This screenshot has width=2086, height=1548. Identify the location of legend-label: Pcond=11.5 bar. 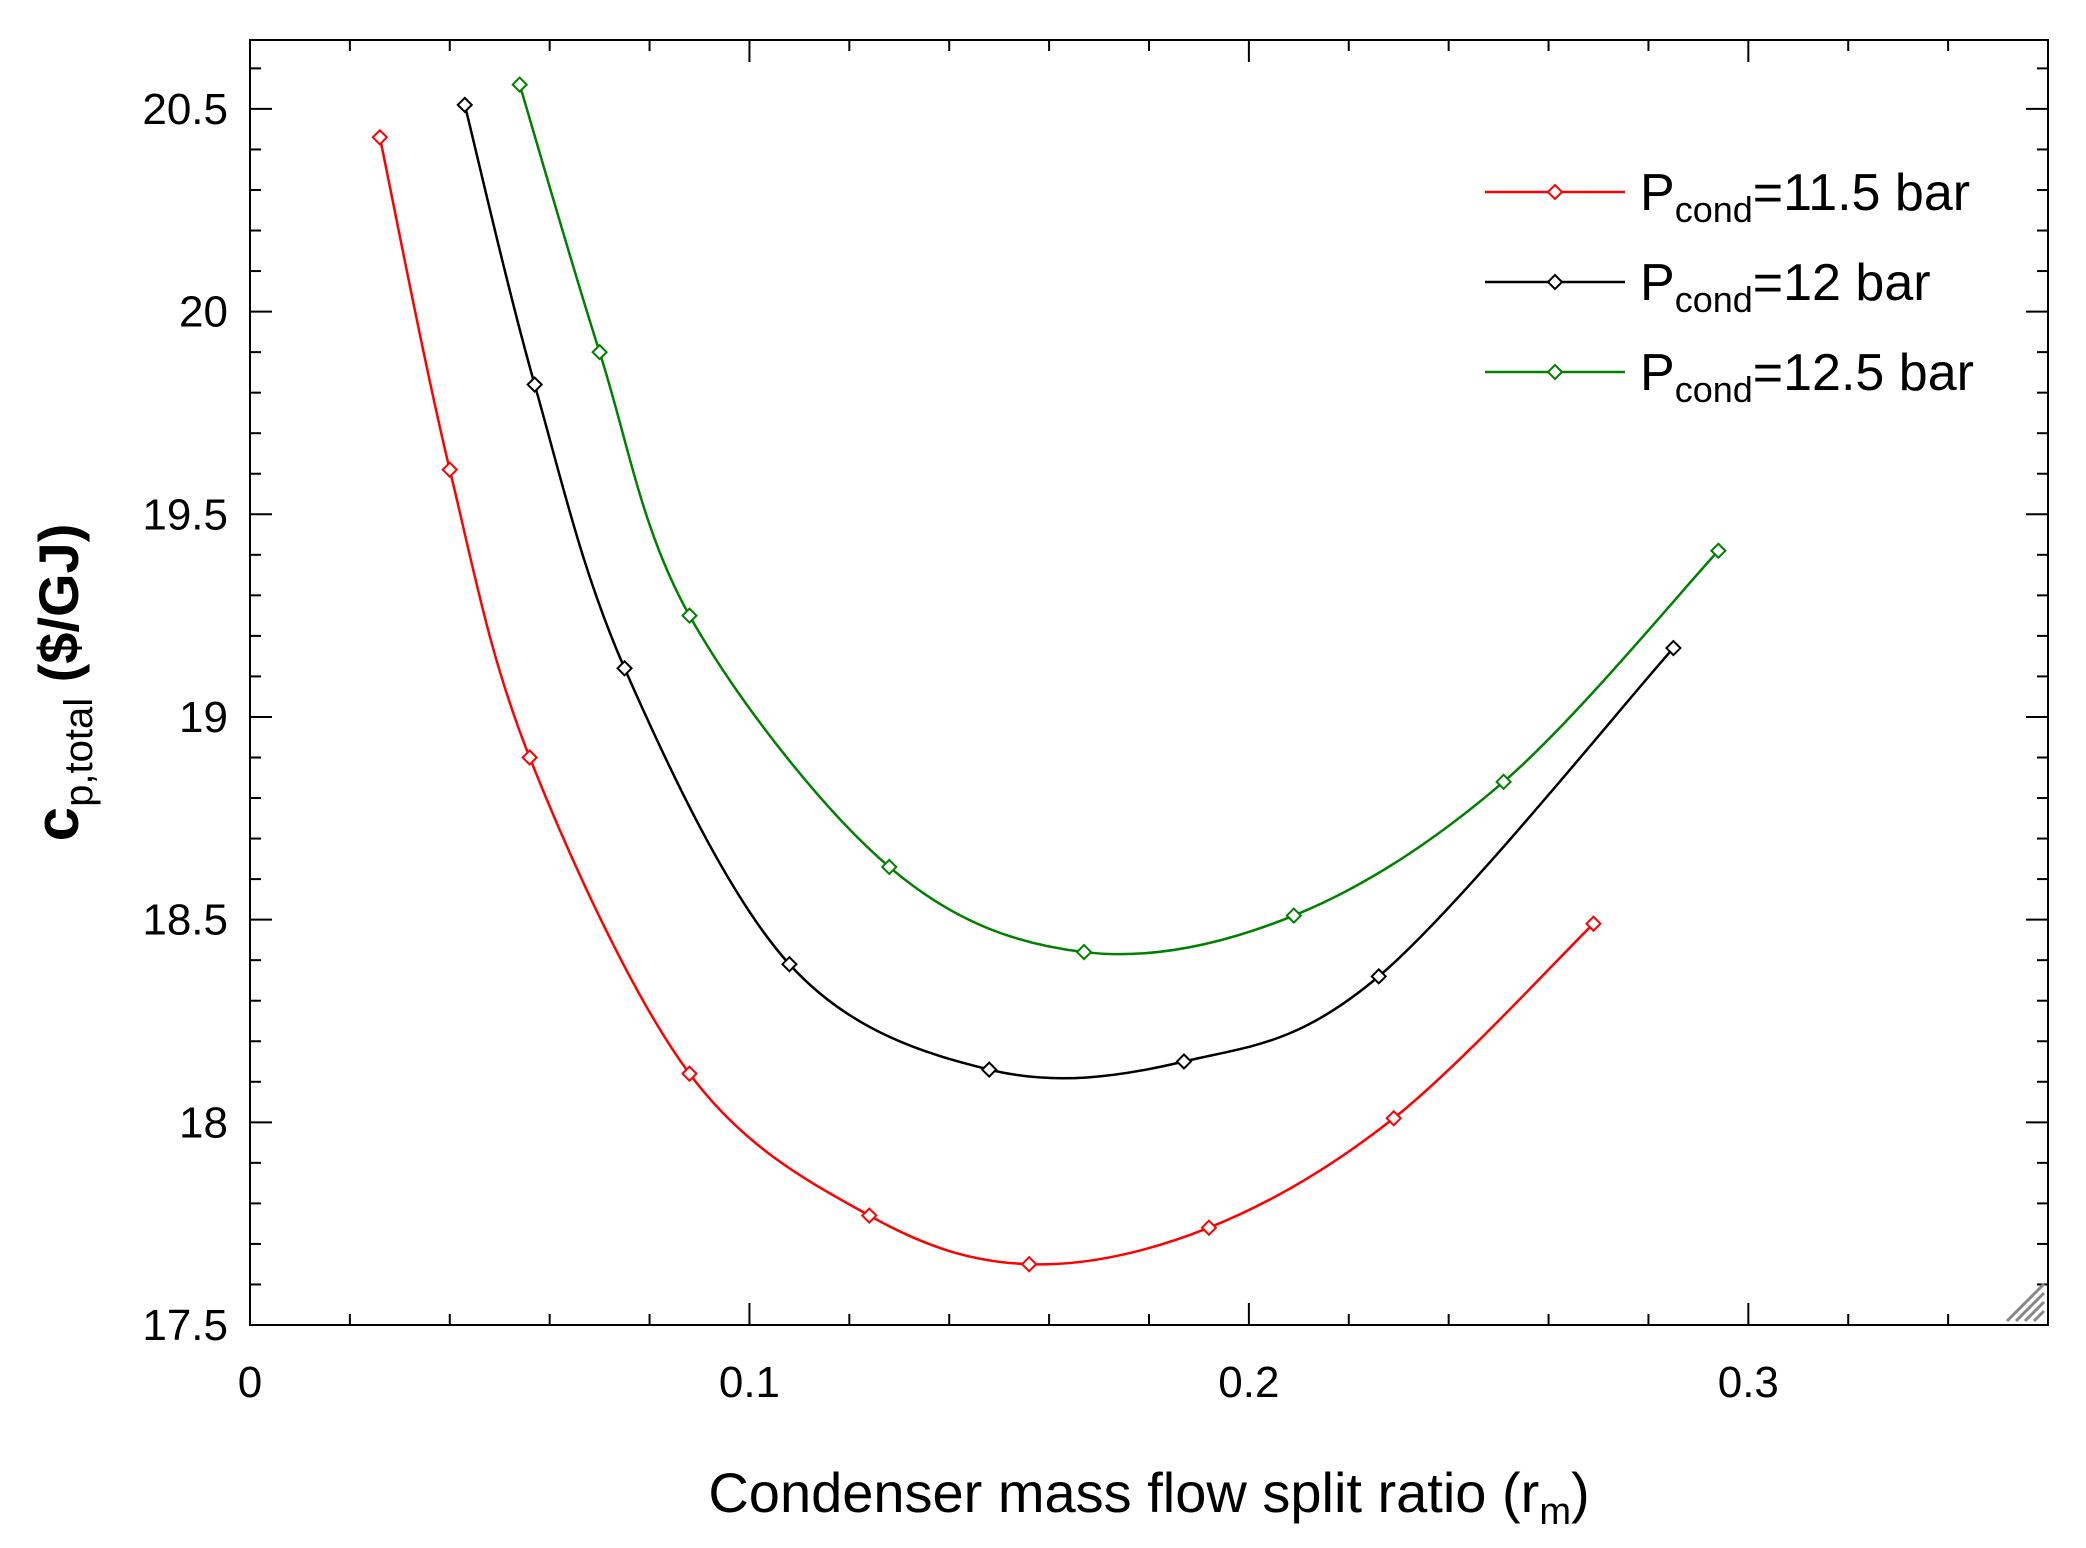
(1805, 197).